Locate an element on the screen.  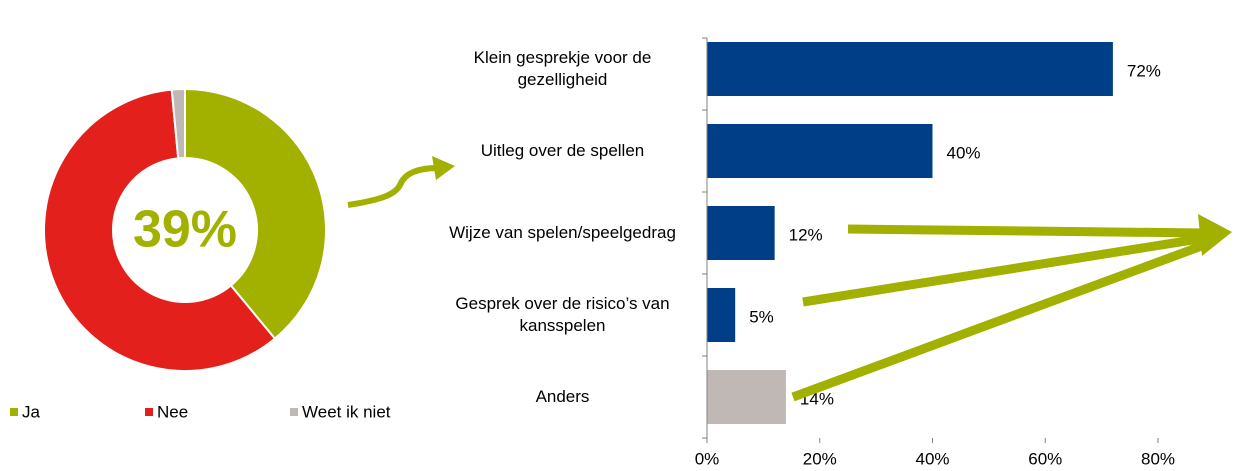
x-tick-label: 40% is located at coordinates (932, 458).